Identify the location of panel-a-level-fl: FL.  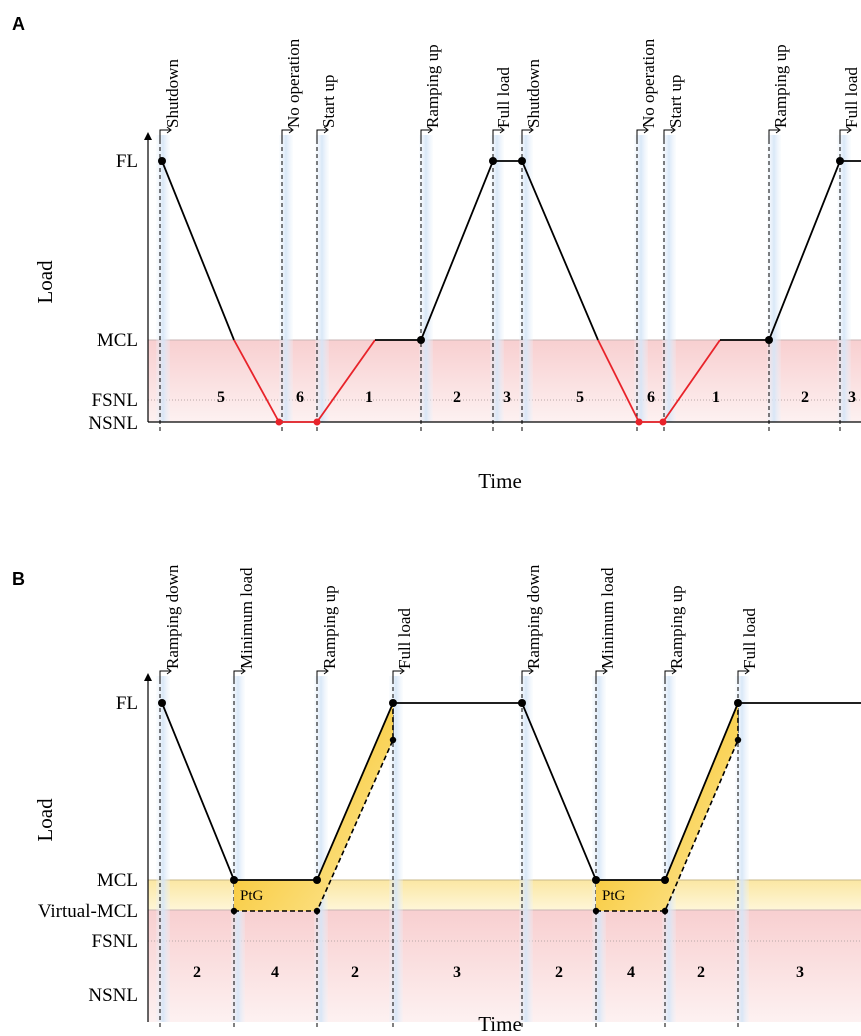
(127, 161).